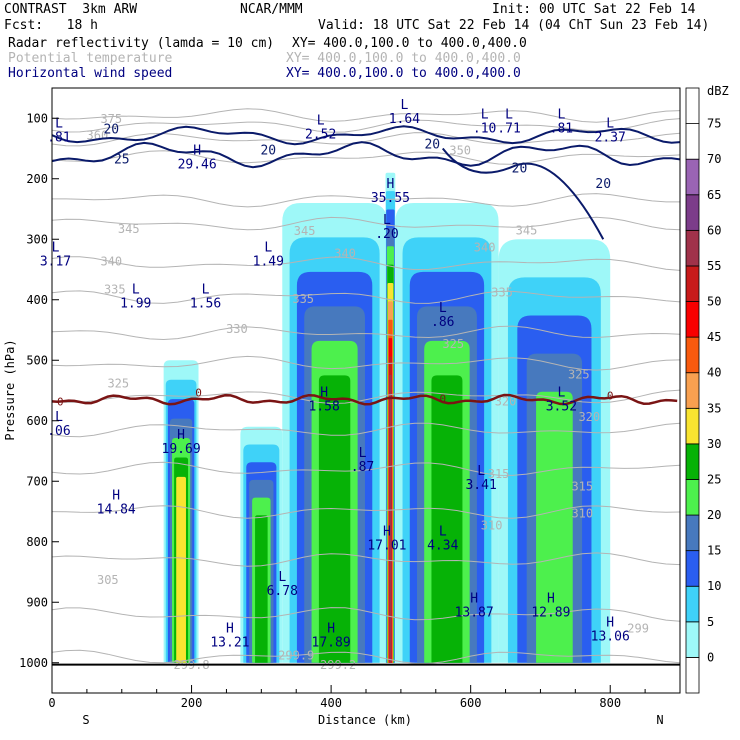  Describe the element at coordinates (51, 25) in the screenshot. I see `forecast-hour: Fcst: 18 h` at that location.